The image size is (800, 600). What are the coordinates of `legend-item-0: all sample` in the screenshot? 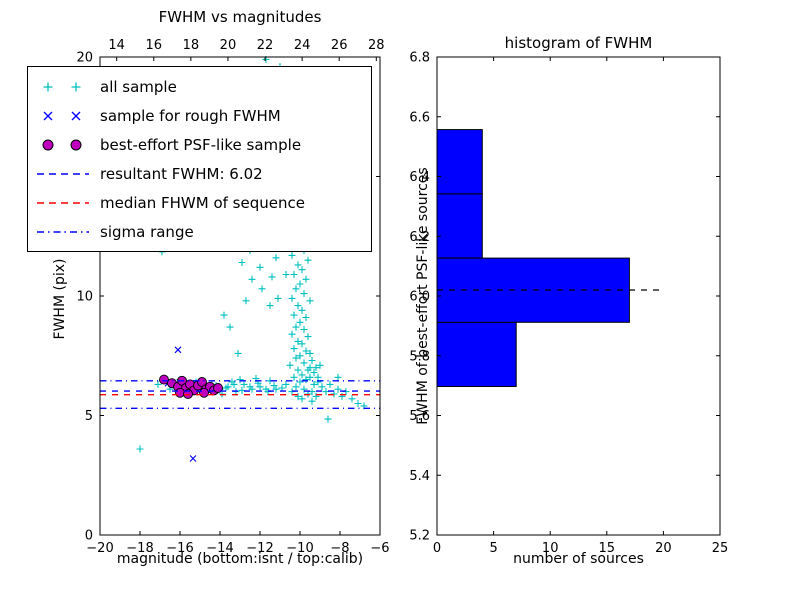 It's located at (202, 86).